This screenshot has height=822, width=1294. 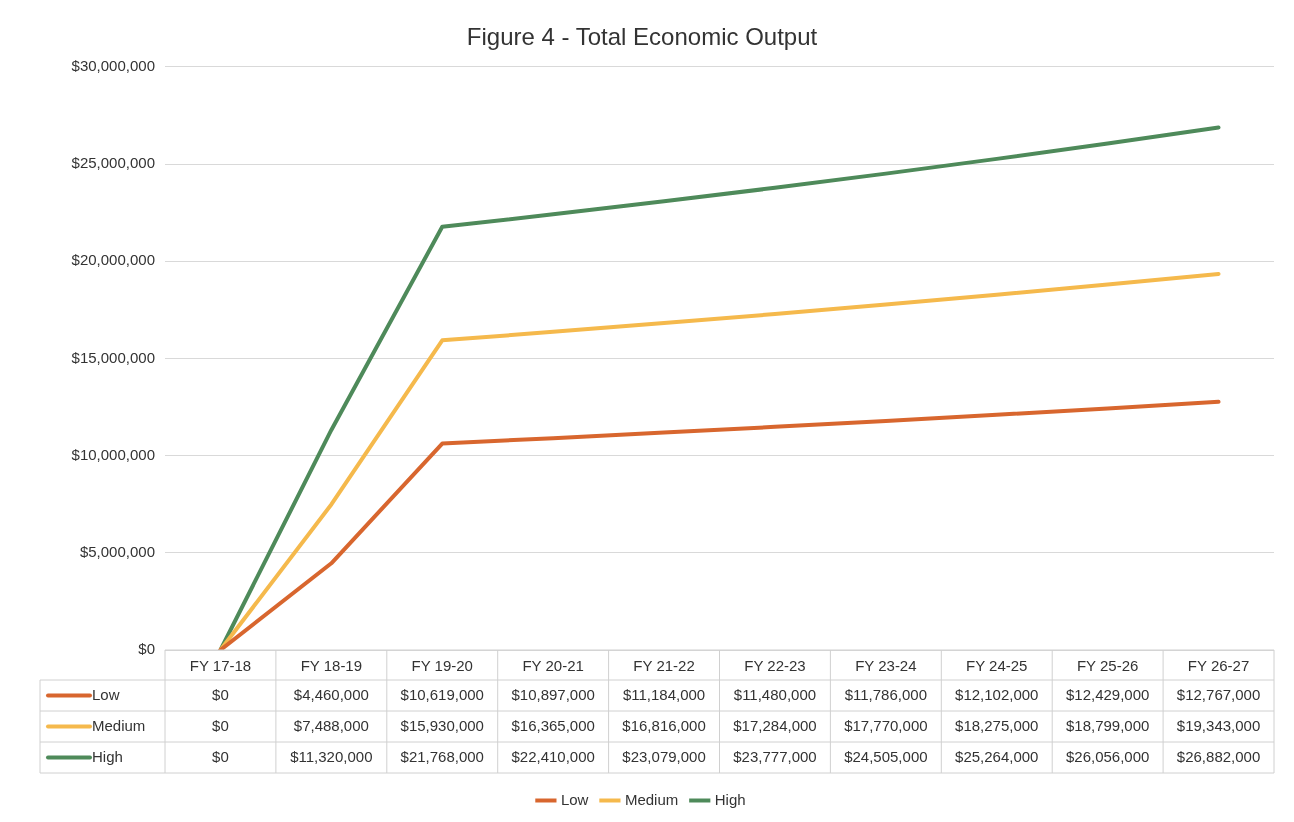 What do you see at coordinates (113, 357) in the screenshot?
I see `y-tick-label: $15,000,000` at bounding box center [113, 357].